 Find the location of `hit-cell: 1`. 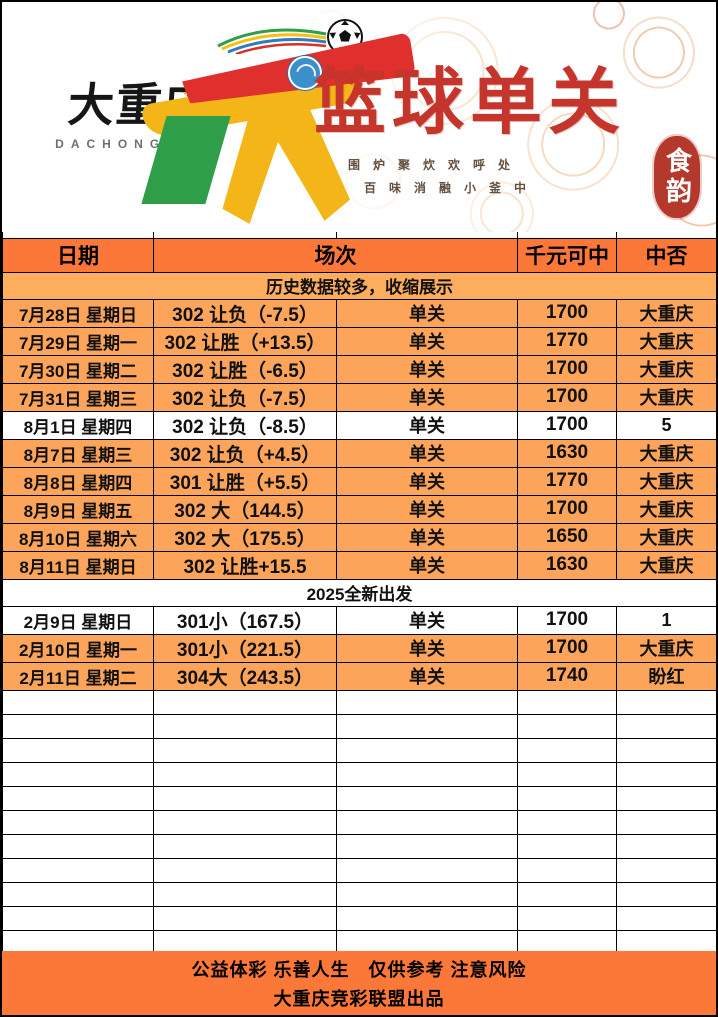

hit-cell: 1 is located at coordinates (666, 620).